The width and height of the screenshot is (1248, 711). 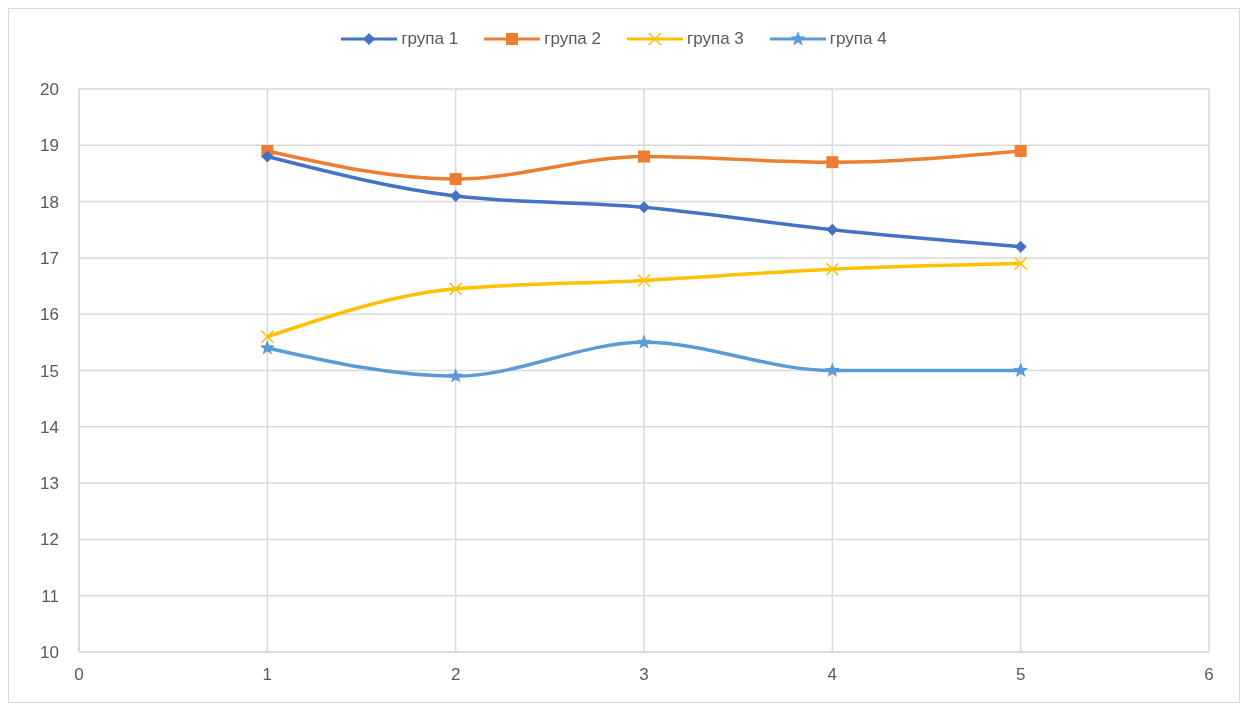 What do you see at coordinates (1209, 675) in the screenshot?
I see `x-tick-label: 6` at bounding box center [1209, 675].